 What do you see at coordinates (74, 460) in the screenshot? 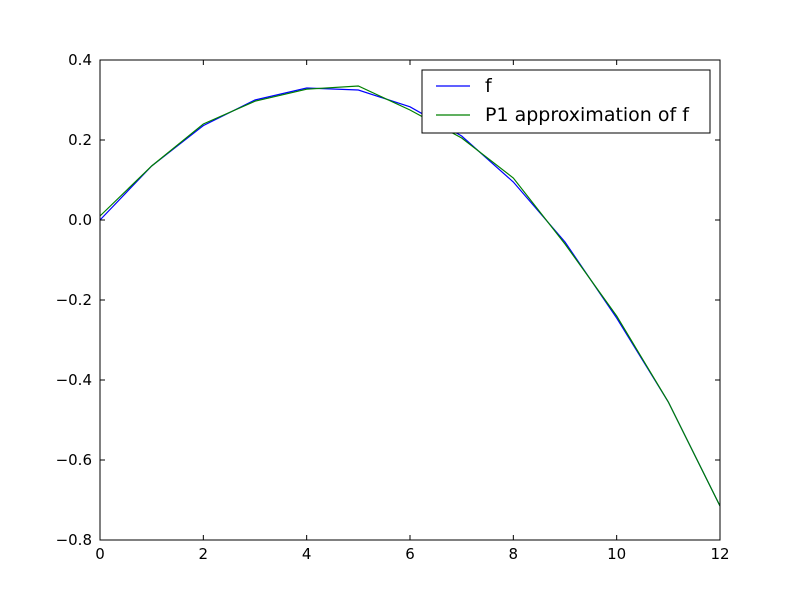
I see `y-tick-label: −0.6` at bounding box center [74, 460].